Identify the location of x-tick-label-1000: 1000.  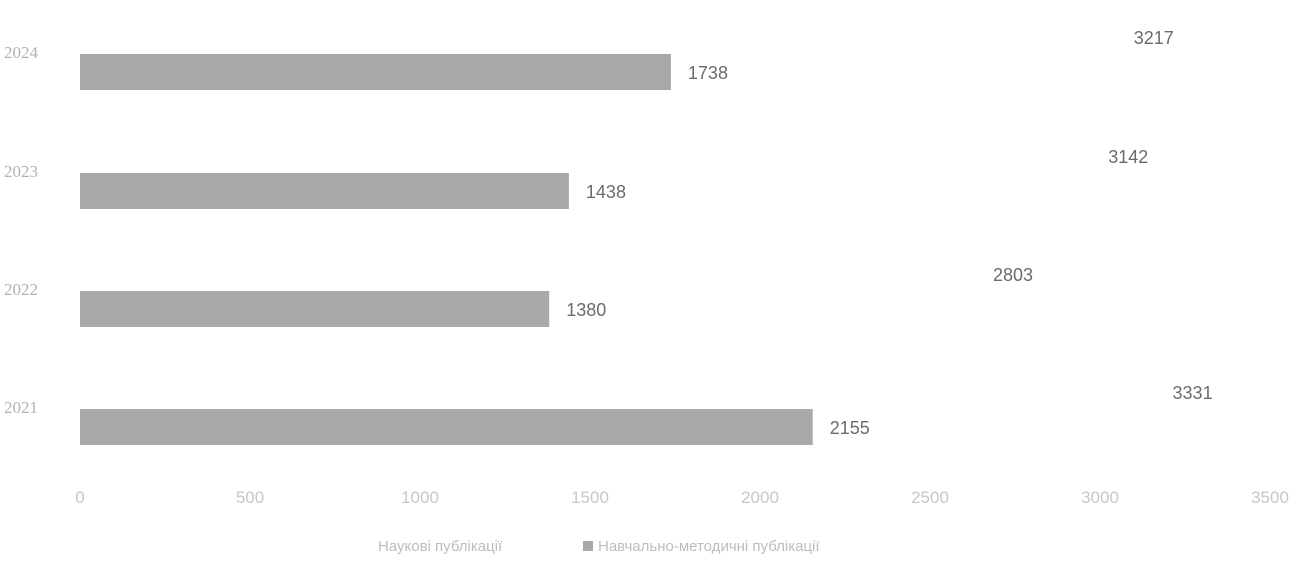
(420, 497).